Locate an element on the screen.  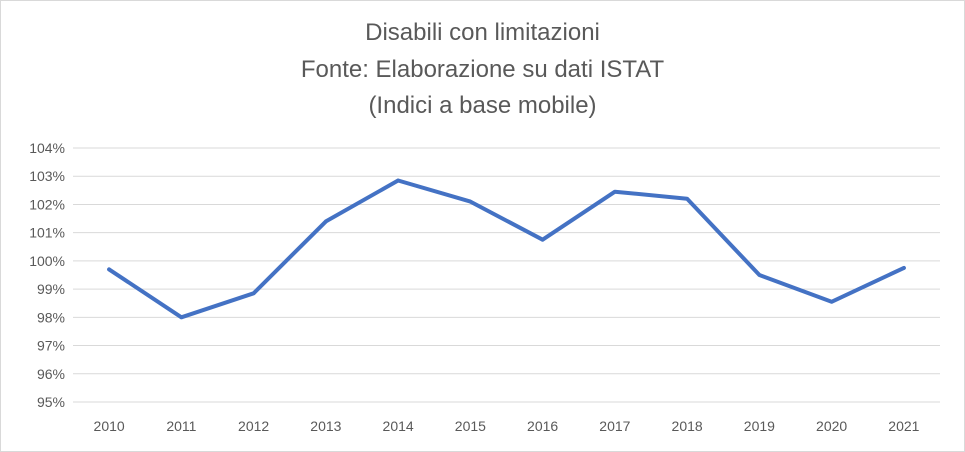
x-tick-label: 2016 is located at coordinates (542, 426).